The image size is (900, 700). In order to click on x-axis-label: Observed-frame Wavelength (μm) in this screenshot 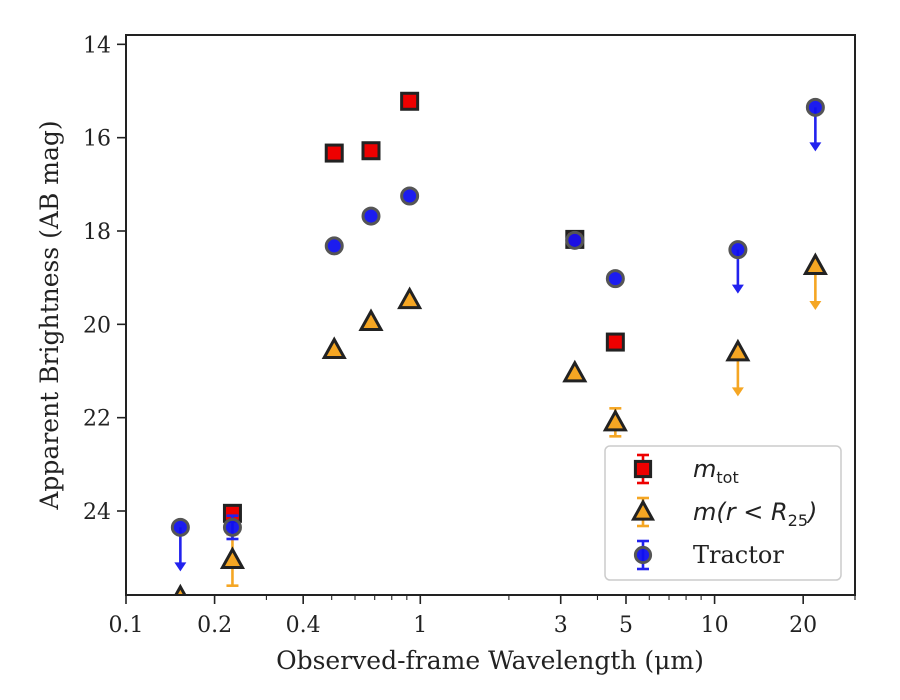, I will do `click(490, 660)`.